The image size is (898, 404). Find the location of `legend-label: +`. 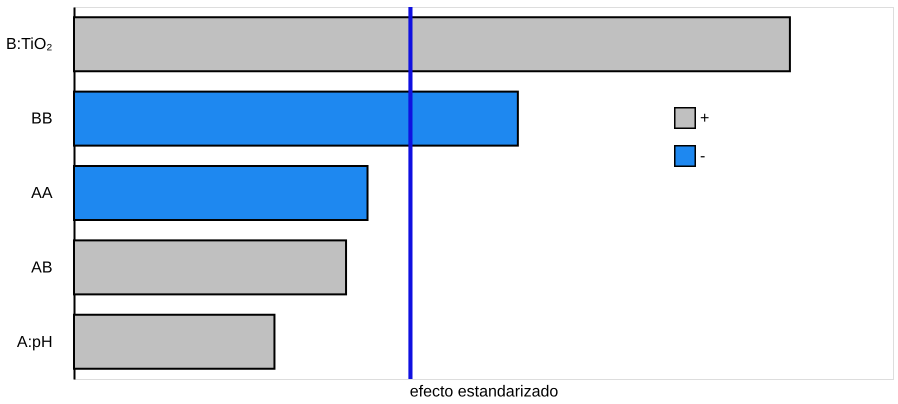

legend-label: + is located at coordinates (705, 118).